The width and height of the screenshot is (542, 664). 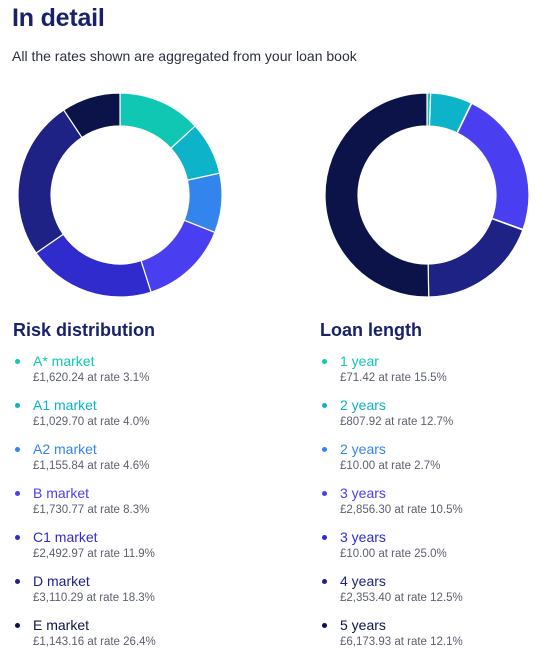 I want to click on legend-amount-rate: £1,029.70 at rate 4.0%, so click(x=91, y=422).